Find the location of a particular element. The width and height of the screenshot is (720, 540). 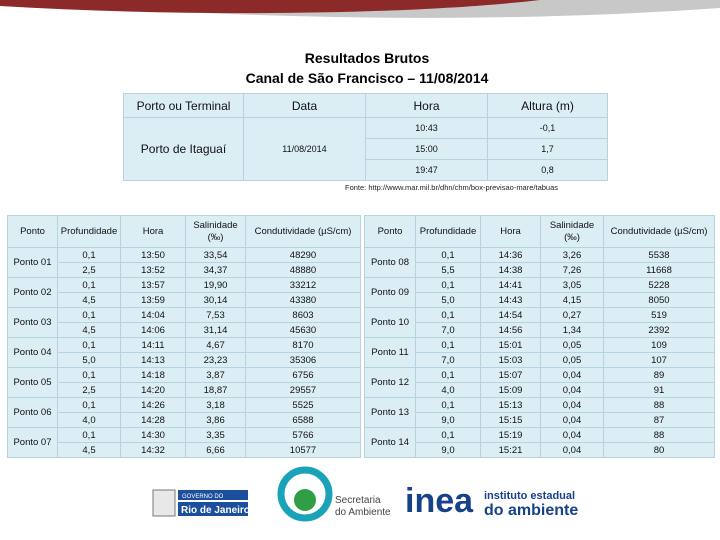

title: Resultados Brutos is located at coordinates (367, 58).